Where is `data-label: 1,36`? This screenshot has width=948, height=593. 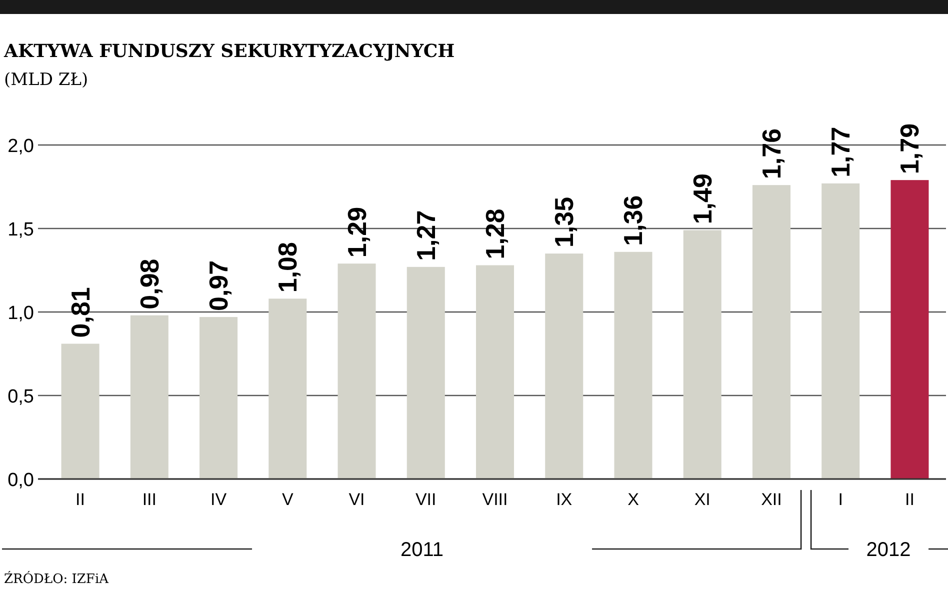 data-label: 1,36 is located at coordinates (633, 220).